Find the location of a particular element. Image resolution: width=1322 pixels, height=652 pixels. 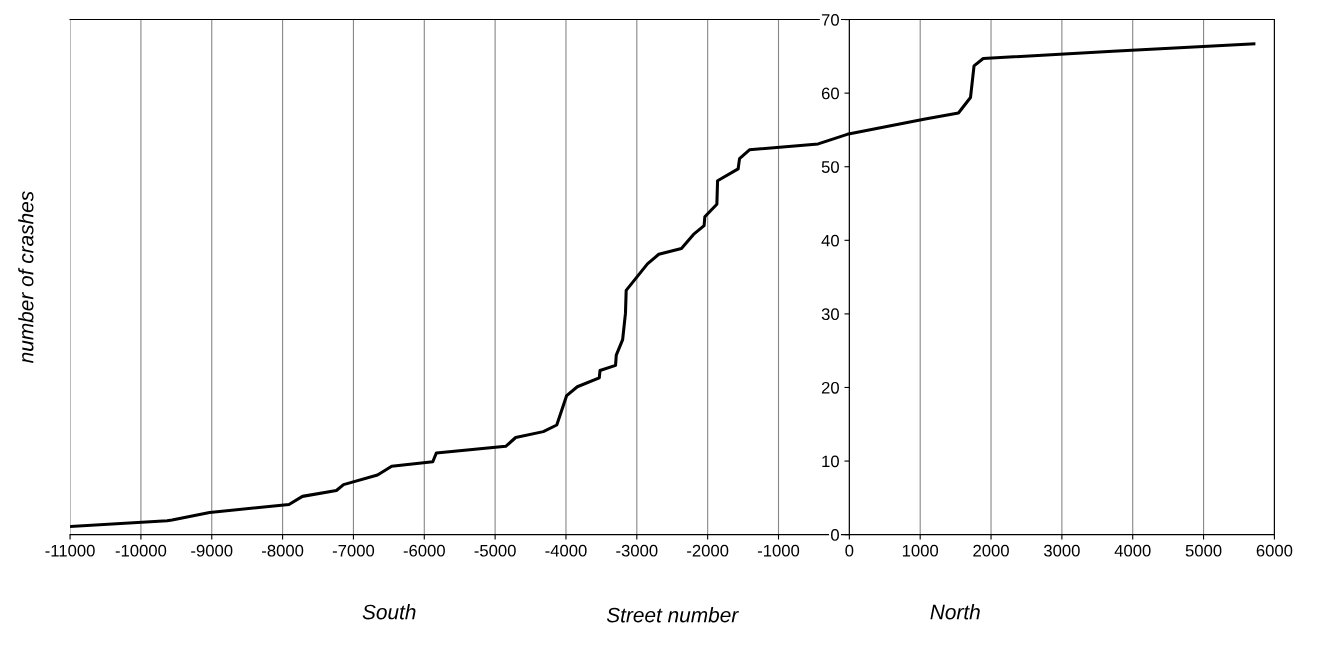

x-tick-label: -1000 is located at coordinates (778, 550).